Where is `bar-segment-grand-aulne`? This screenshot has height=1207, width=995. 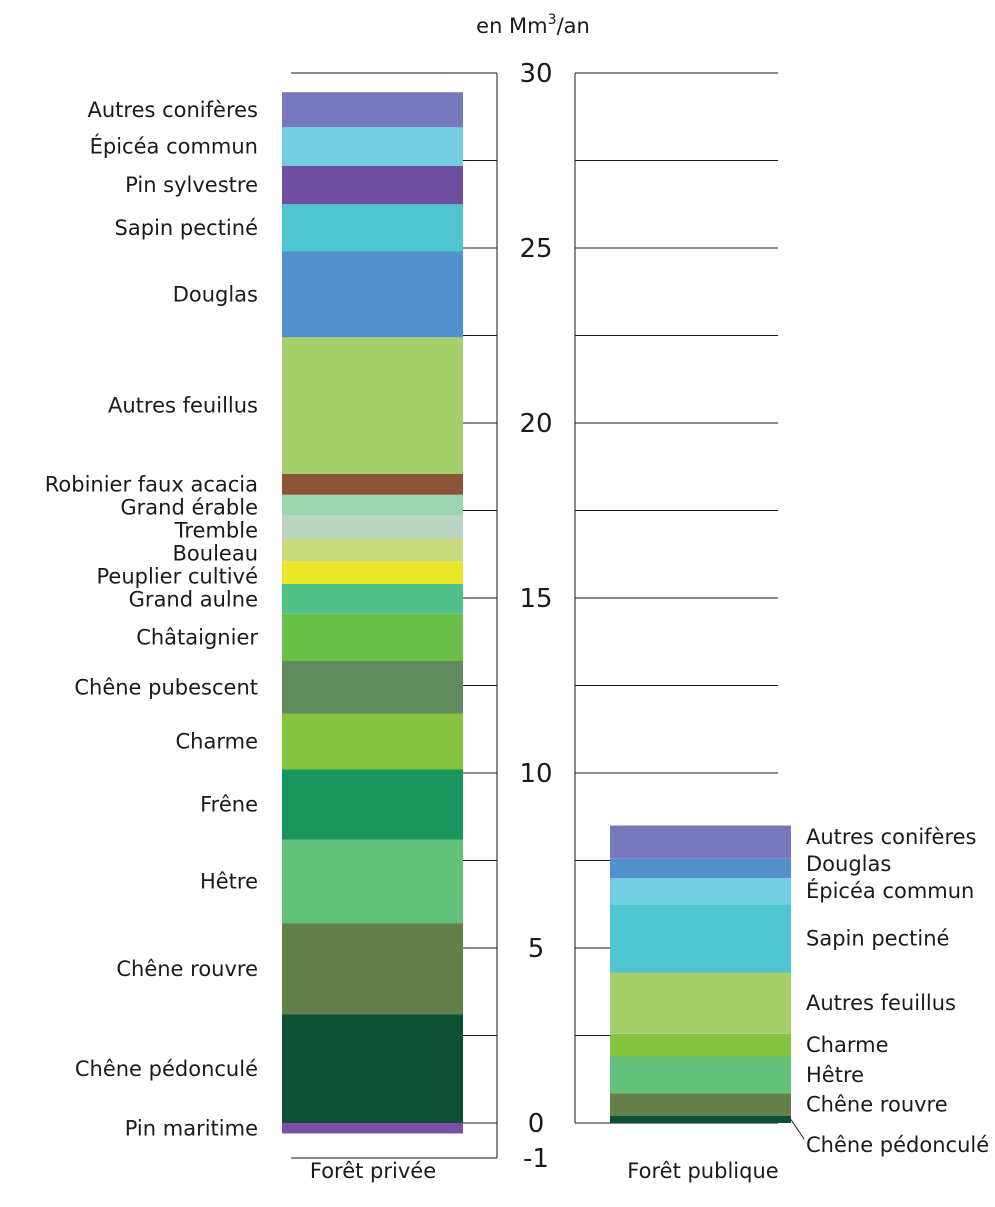 bar-segment-grand-aulne is located at coordinates (372, 599).